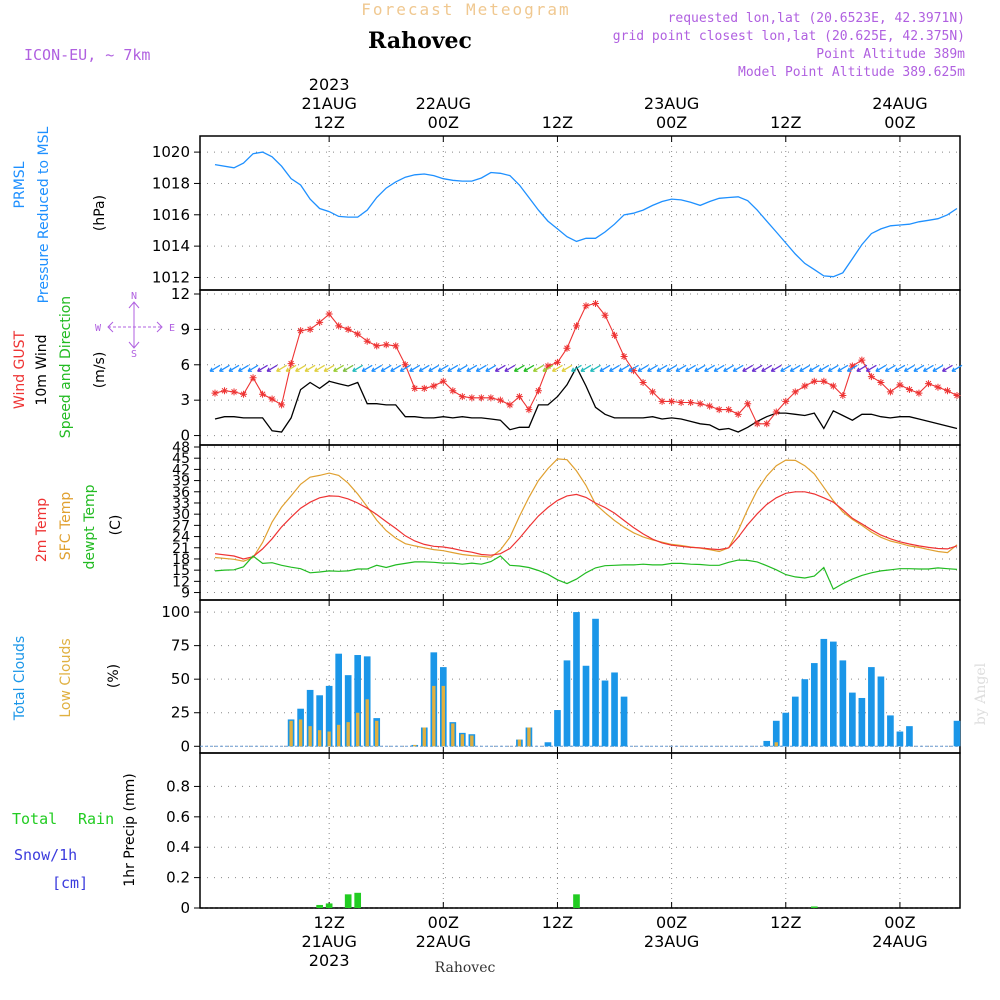 The image size is (1000, 1000). Describe the element at coordinates (20, 369) in the screenshot. I see `gust-label: Wind GUST` at that location.